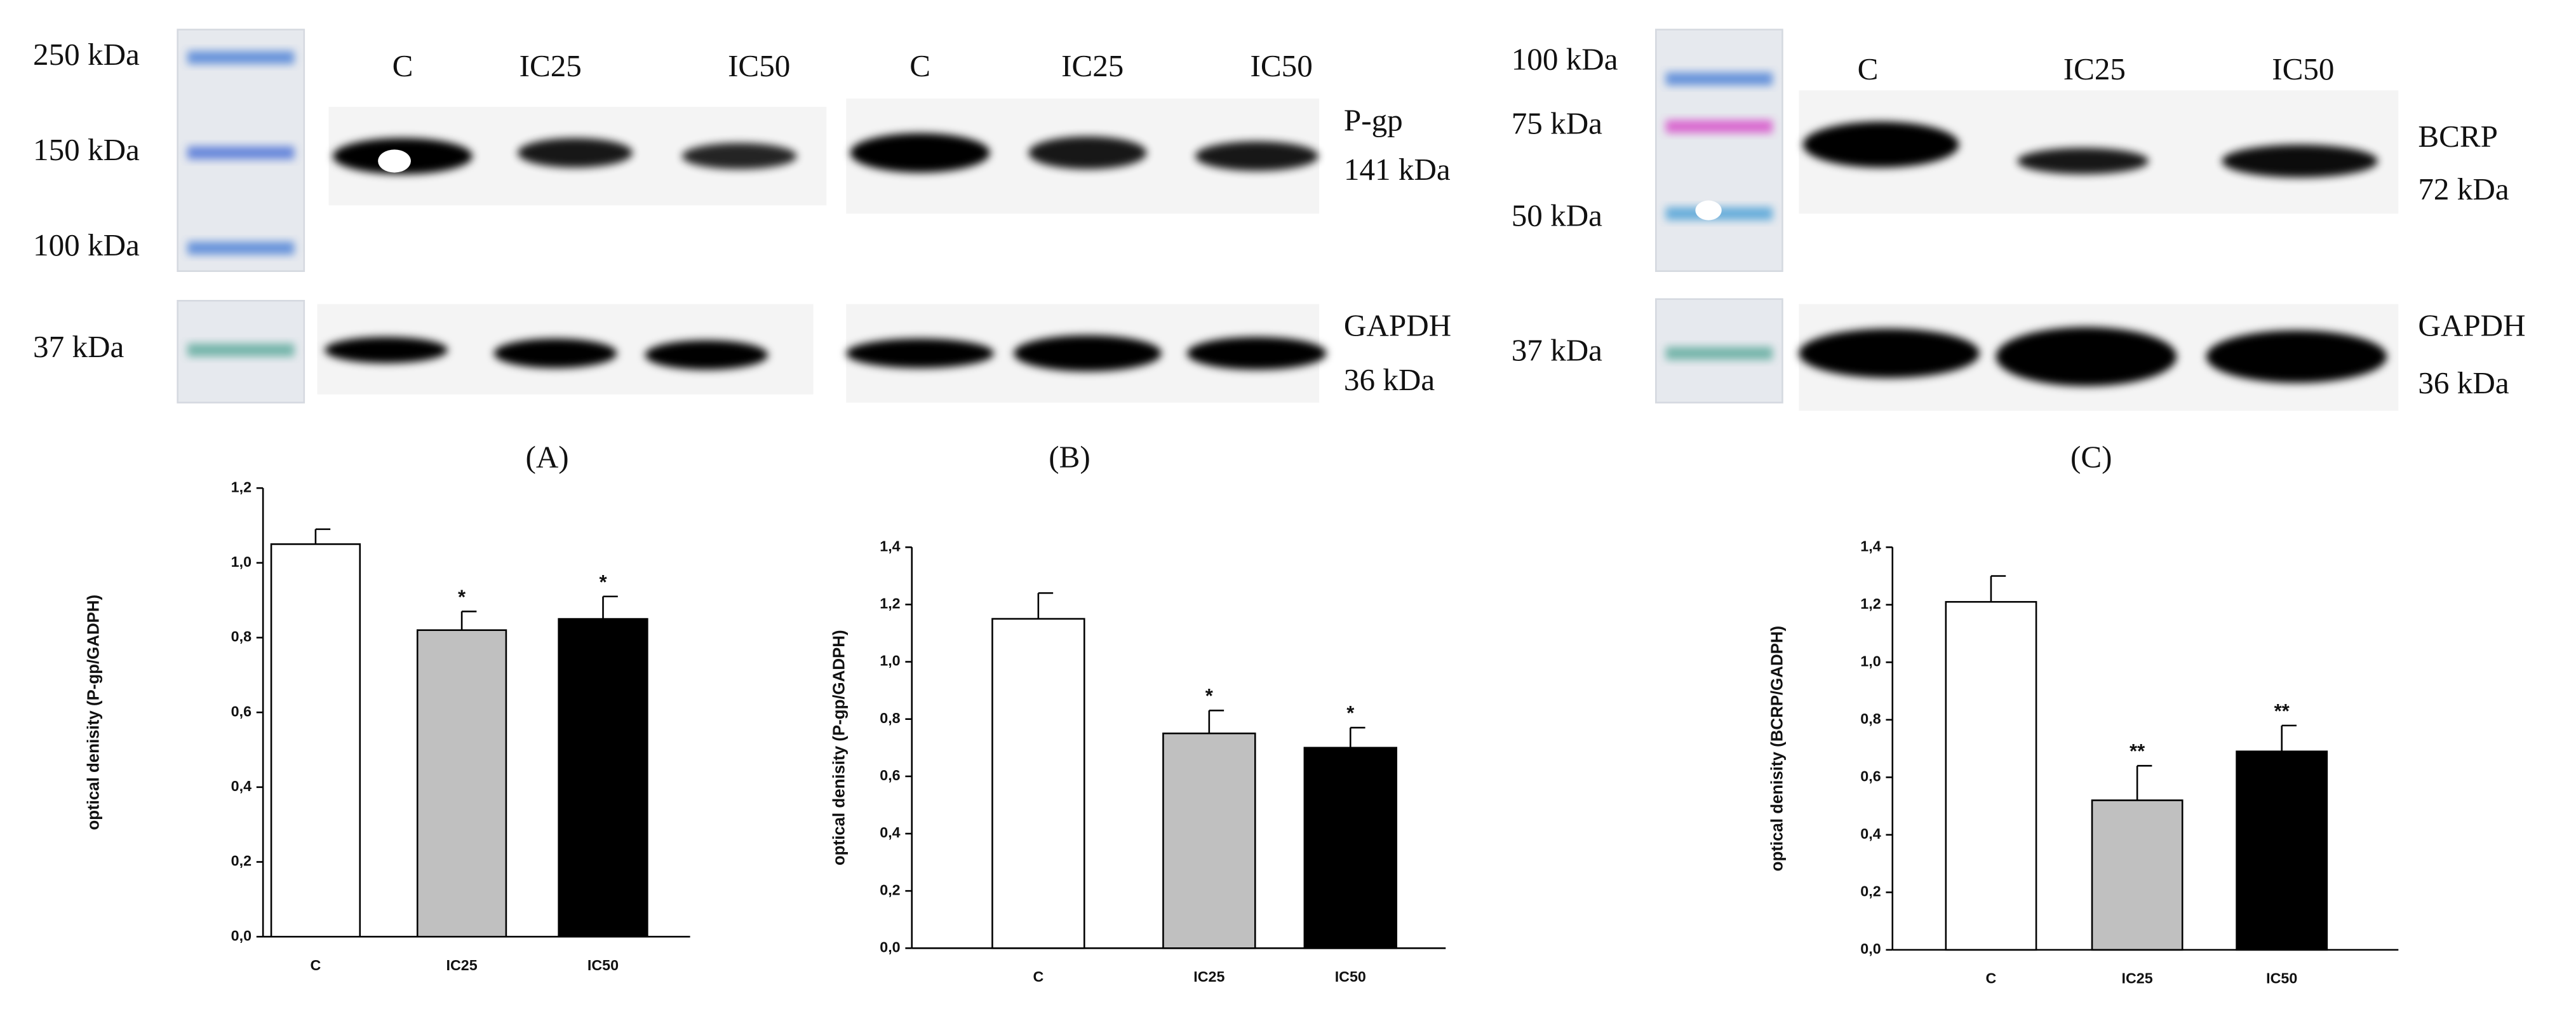 This screenshot has height=1009, width=2576. I want to click on blot-artifact, so click(394, 161).